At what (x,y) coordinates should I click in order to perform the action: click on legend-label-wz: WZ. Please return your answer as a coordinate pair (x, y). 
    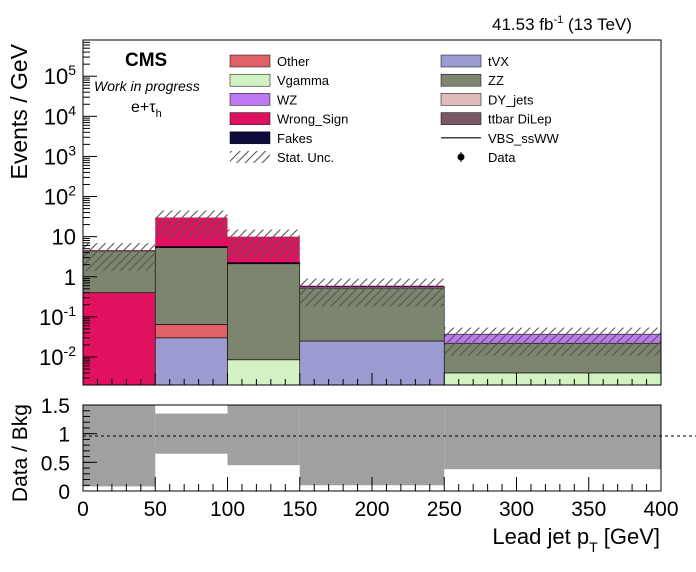
    Looking at the image, I should click on (287, 99).